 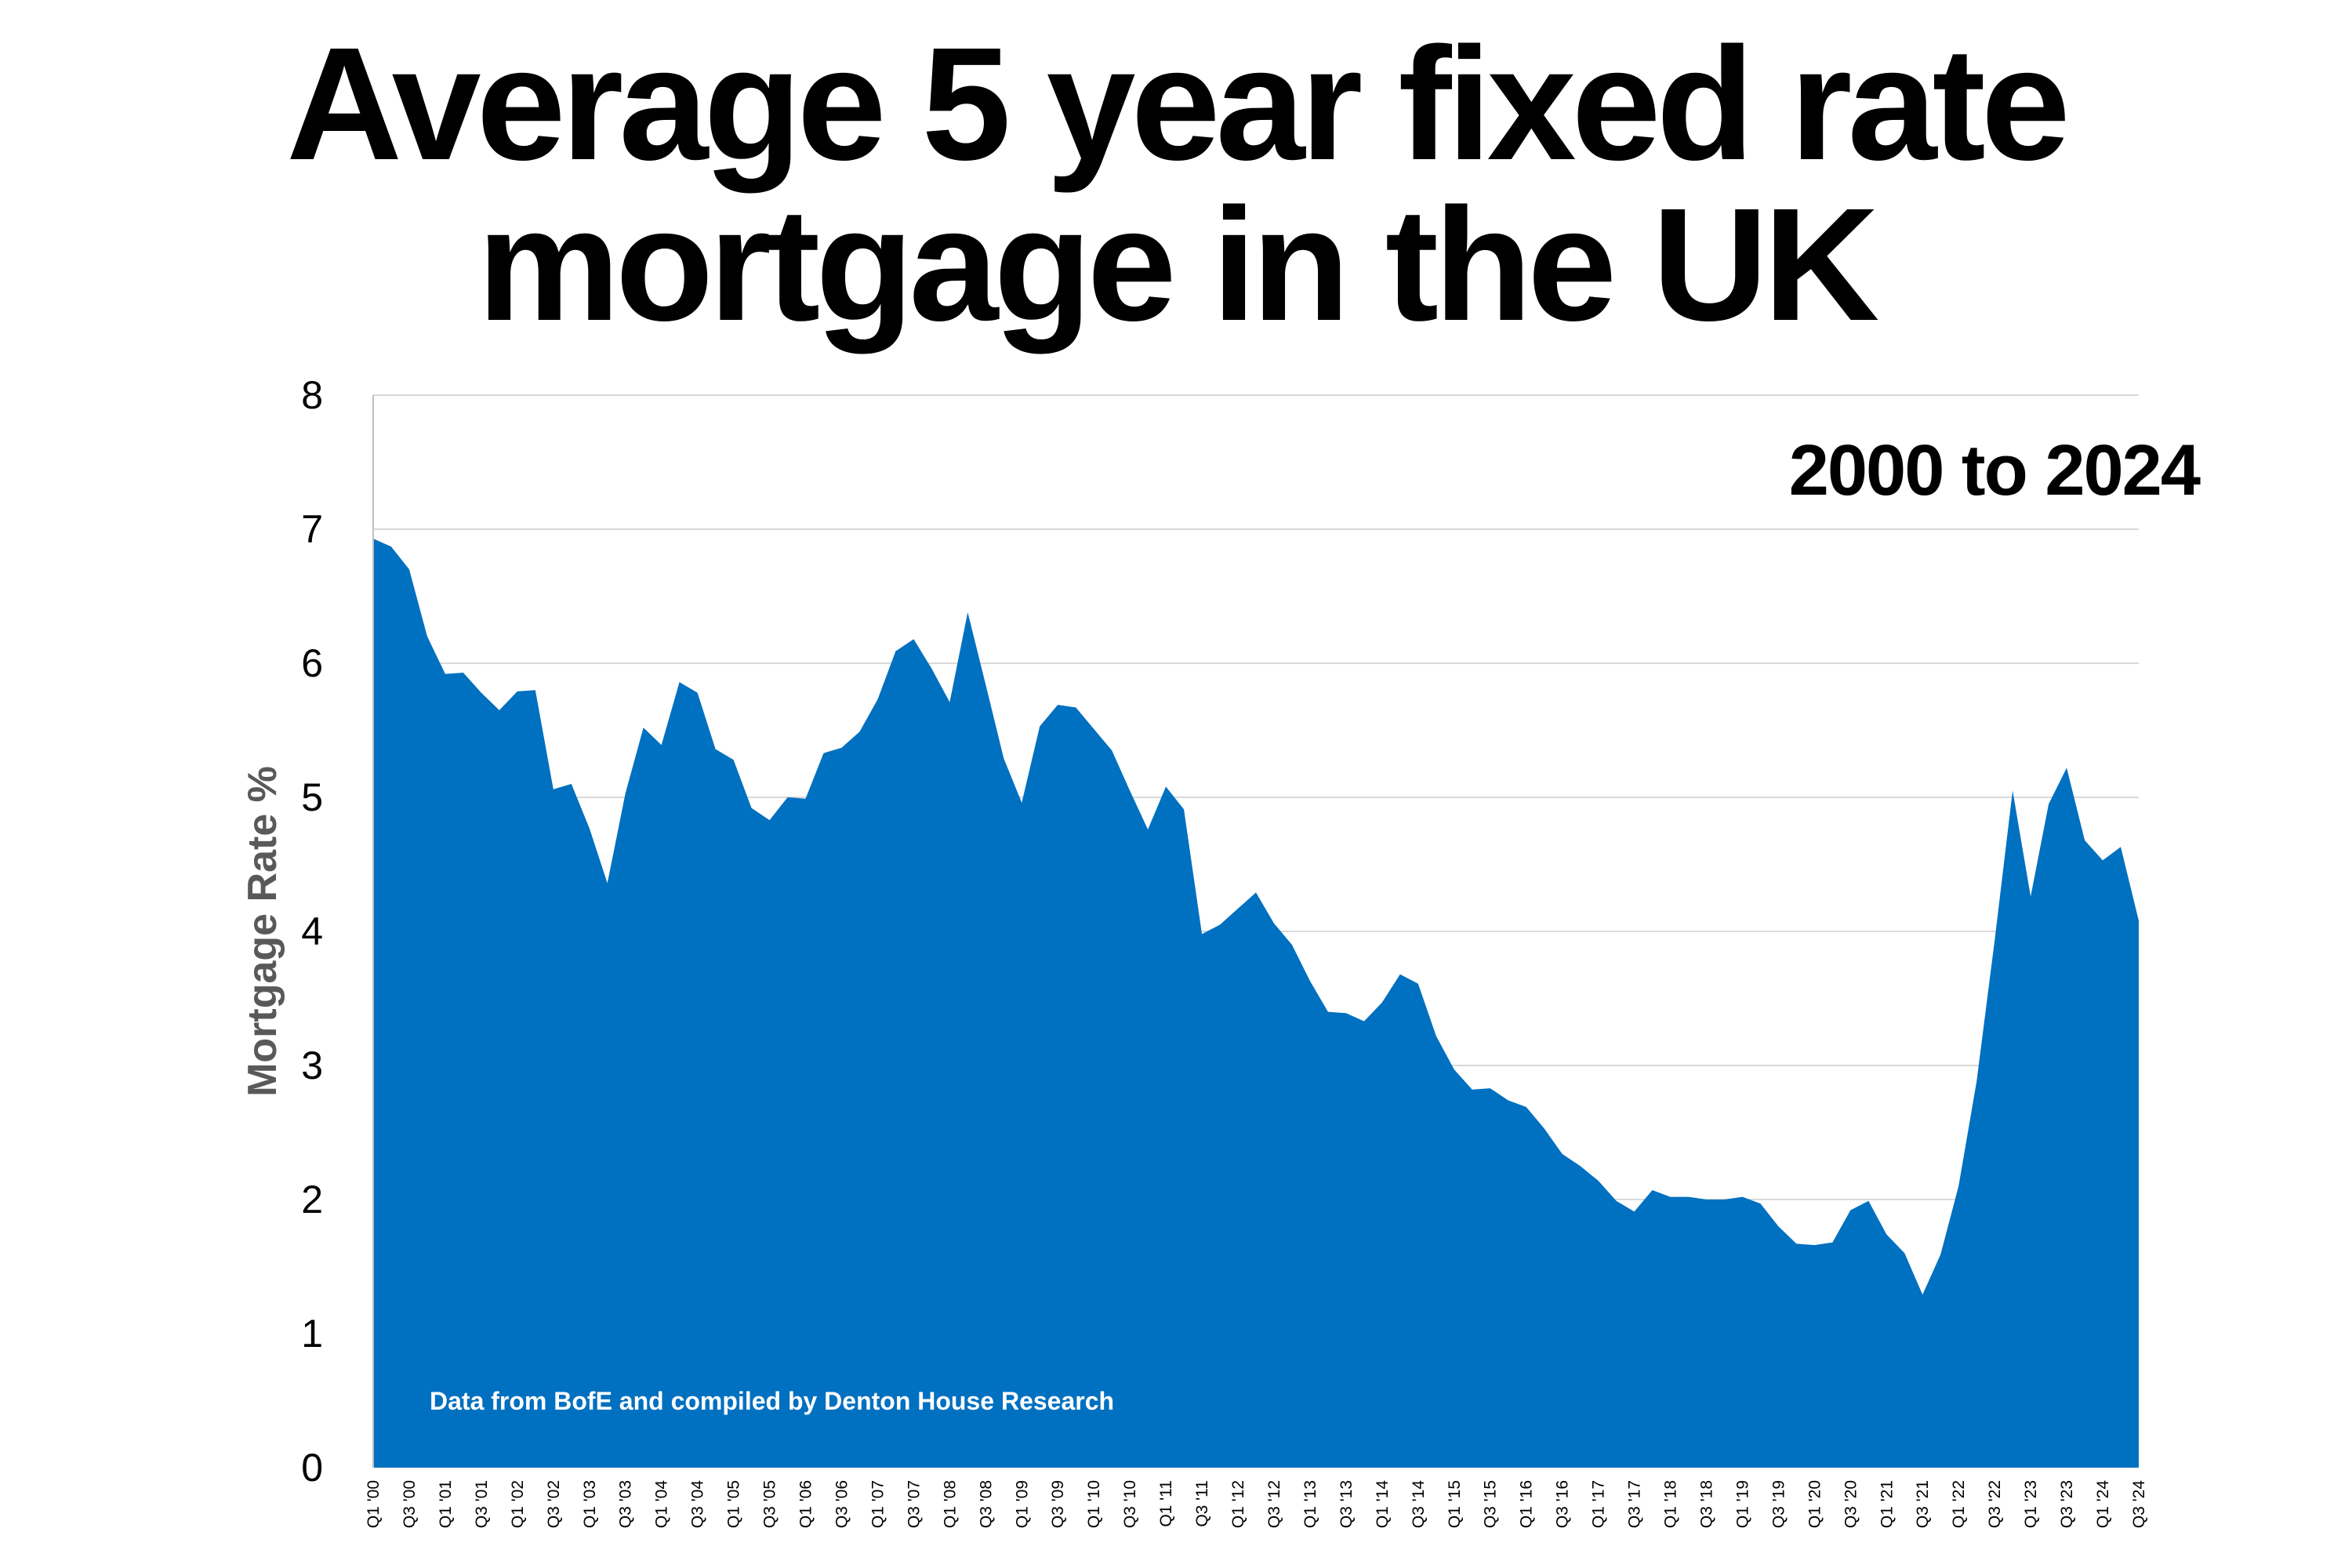 What do you see at coordinates (1959, 1504) in the screenshot?
I see `x-tick-label: Q1 '22` at bounding box center [1959, 1504].